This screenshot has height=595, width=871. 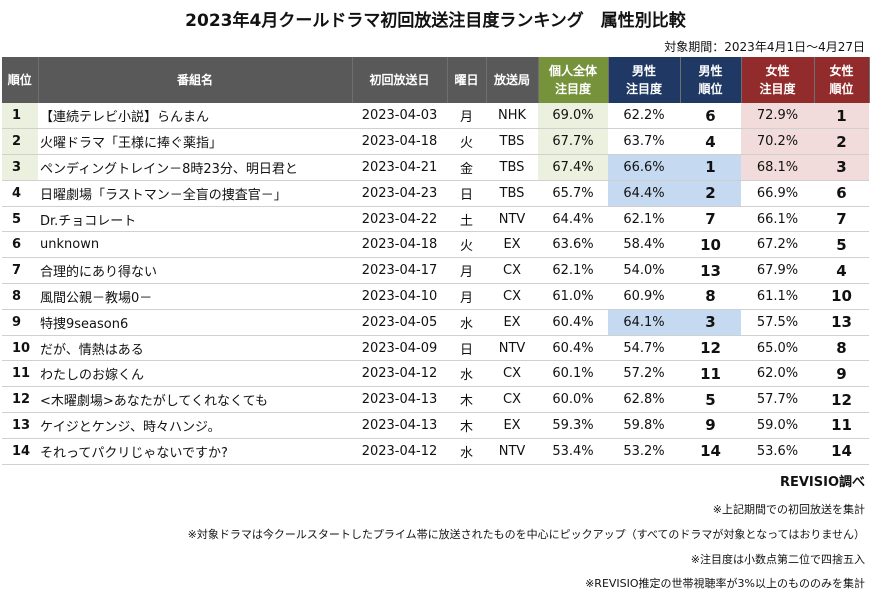 I want to click on cell-first-air: 2023-04-03, so click(x=399, y=116).